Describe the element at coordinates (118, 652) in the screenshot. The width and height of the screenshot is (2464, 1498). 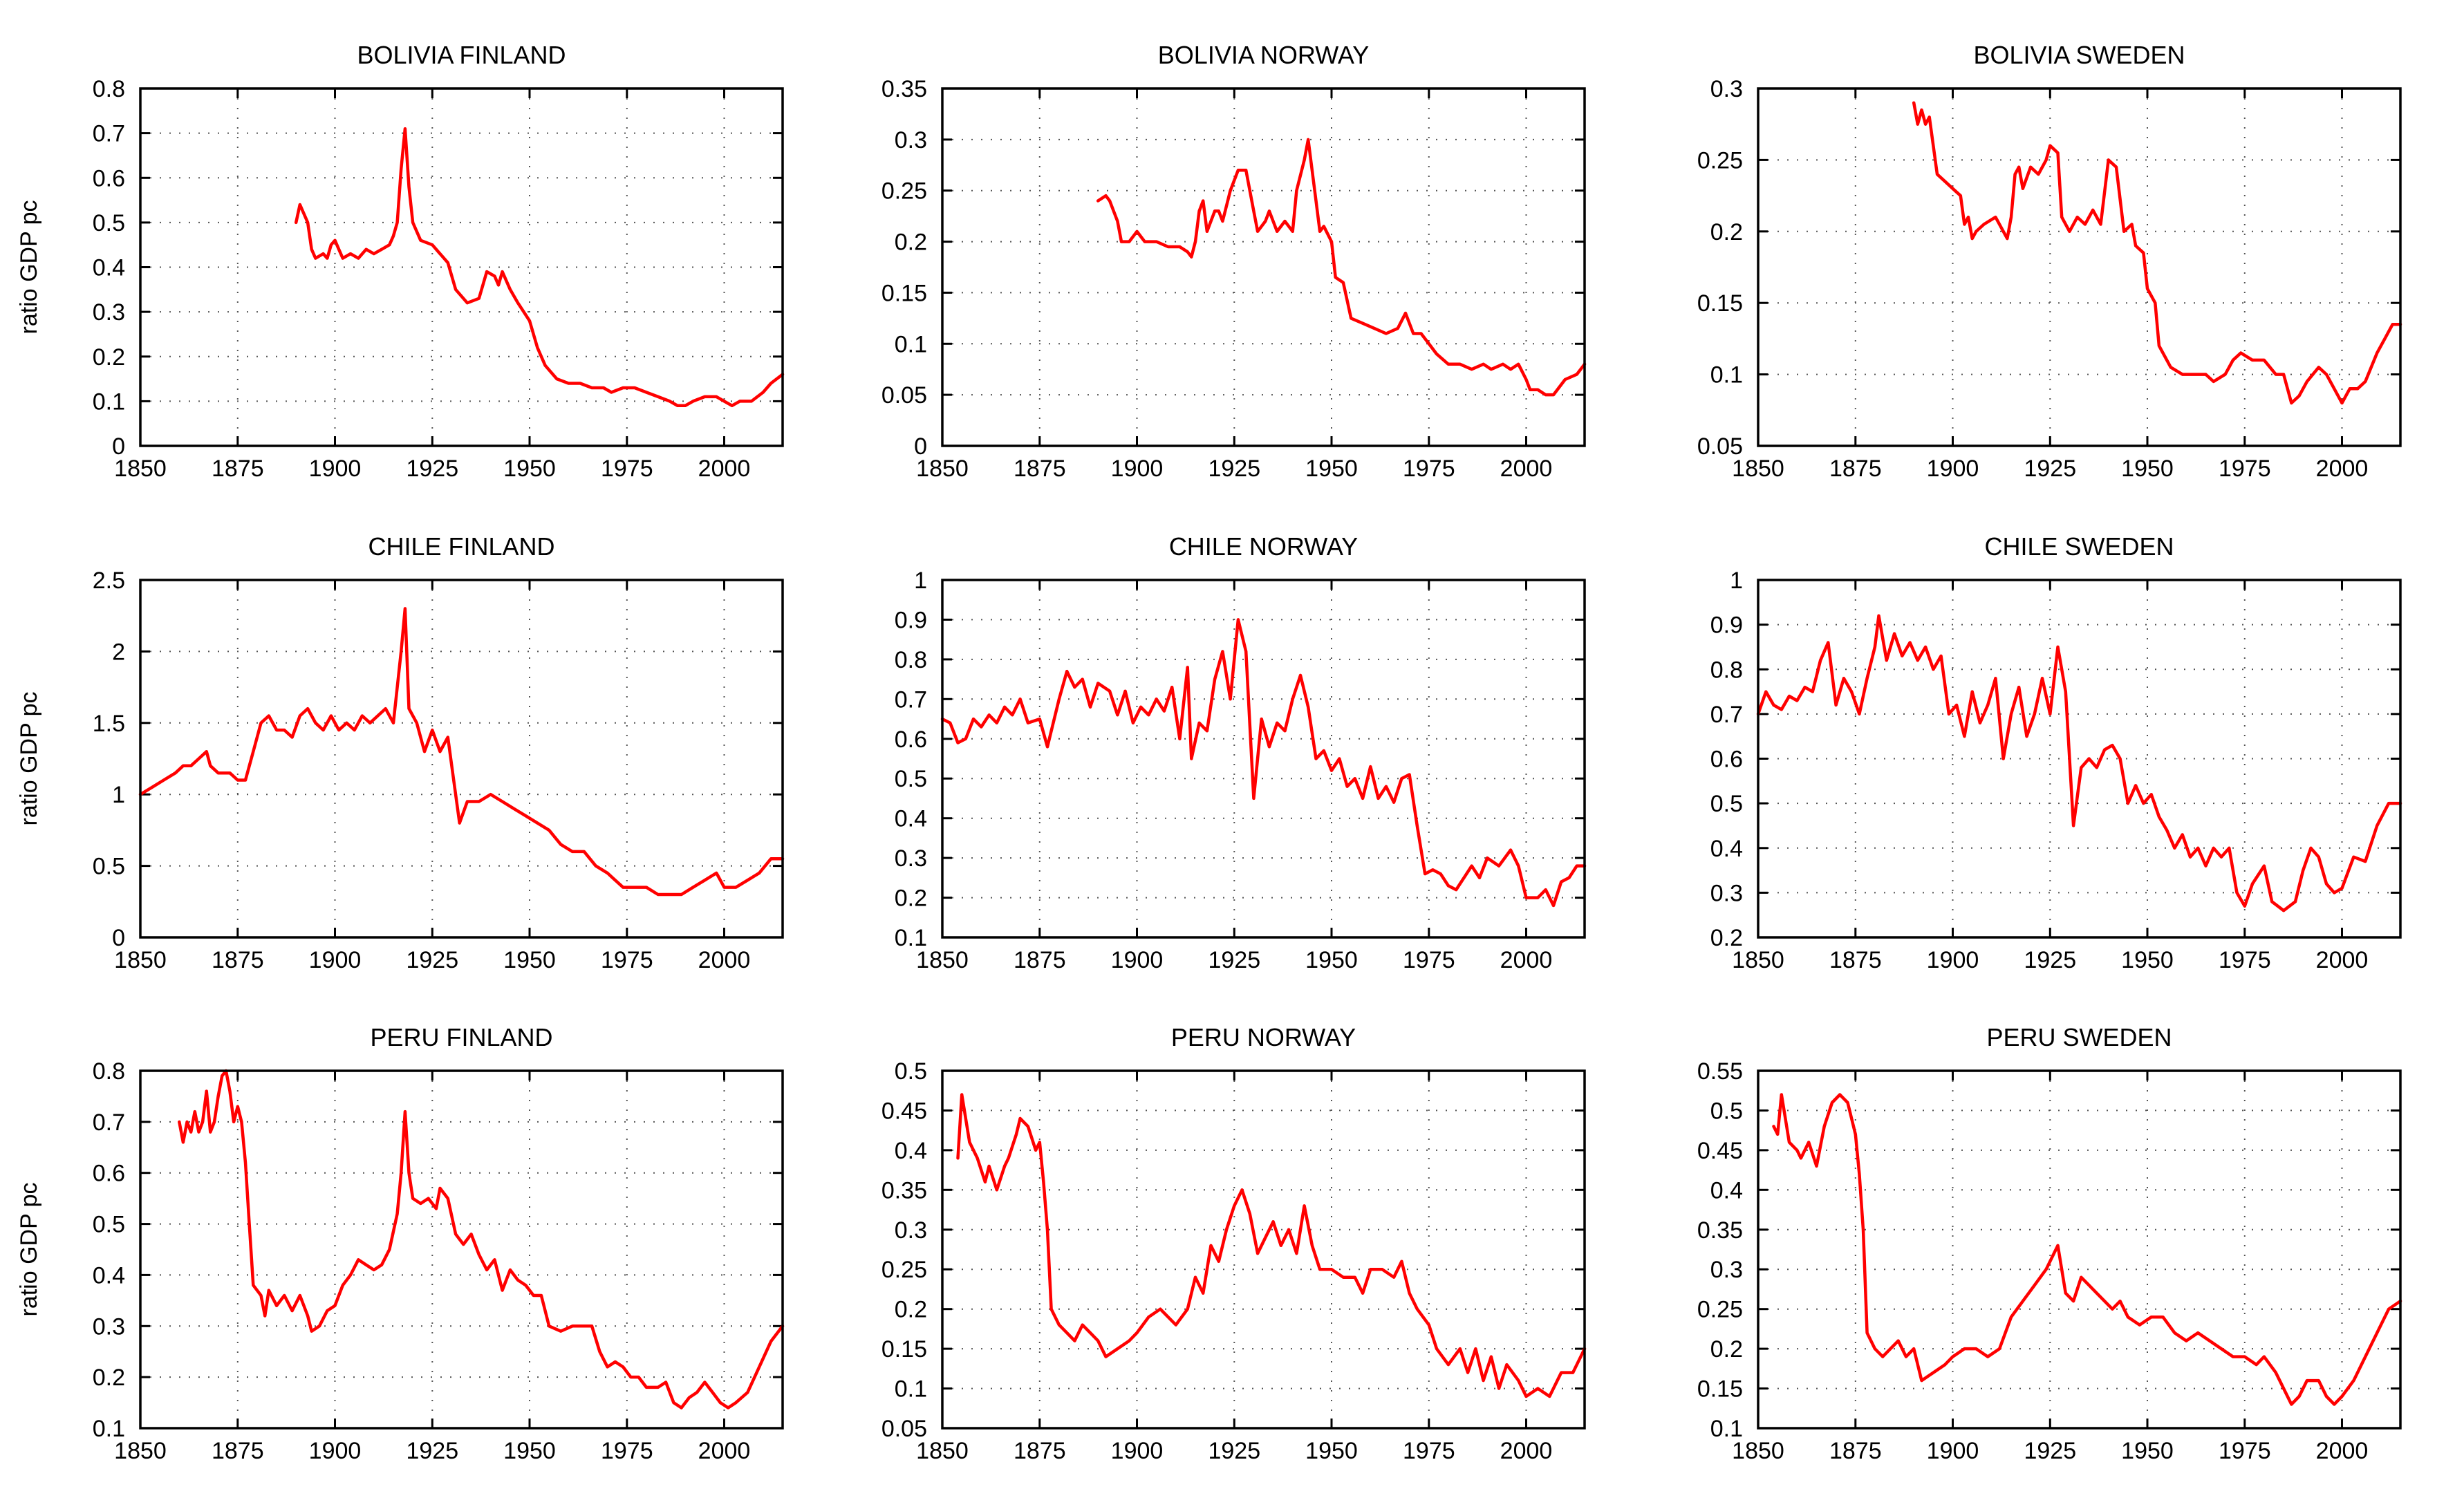
I see `y-tick-label: 2` at that location.